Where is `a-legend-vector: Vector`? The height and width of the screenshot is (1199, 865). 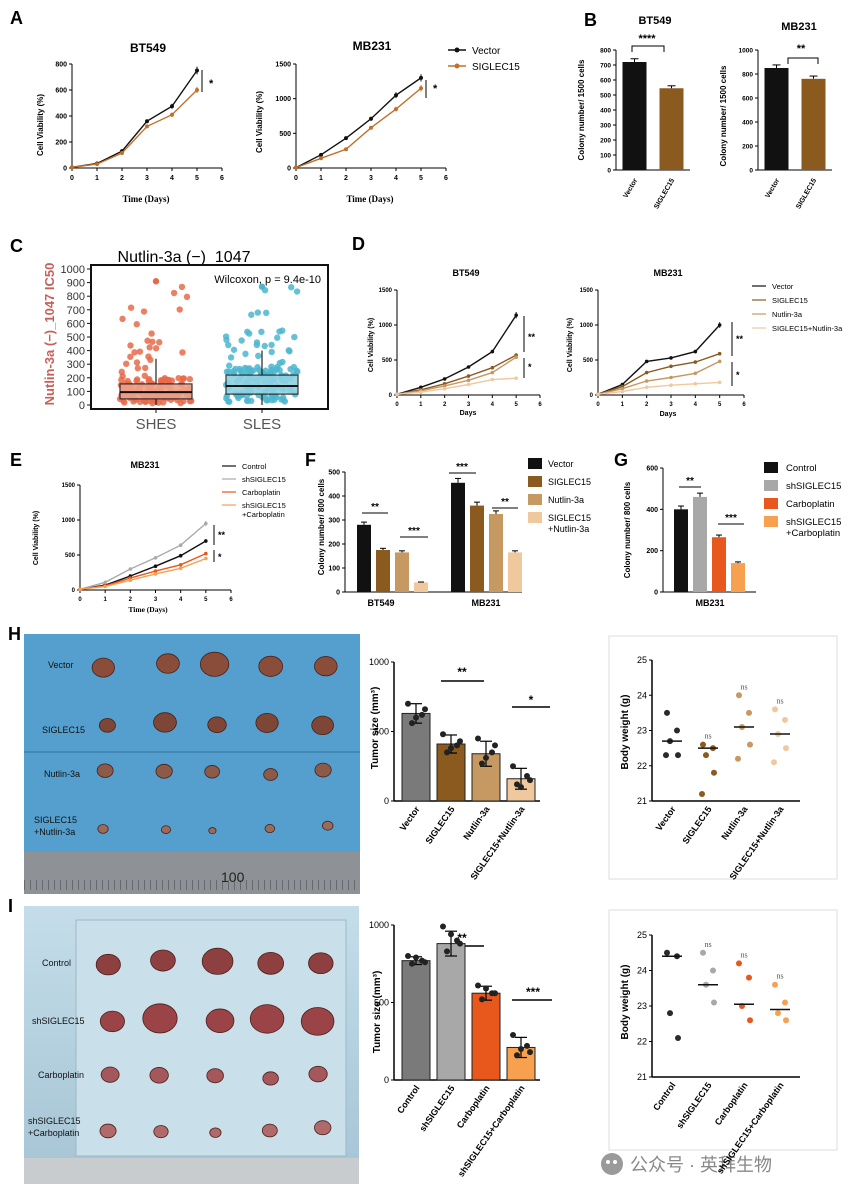
a-legend-vector: Vector is located at coordinates (486, 51).